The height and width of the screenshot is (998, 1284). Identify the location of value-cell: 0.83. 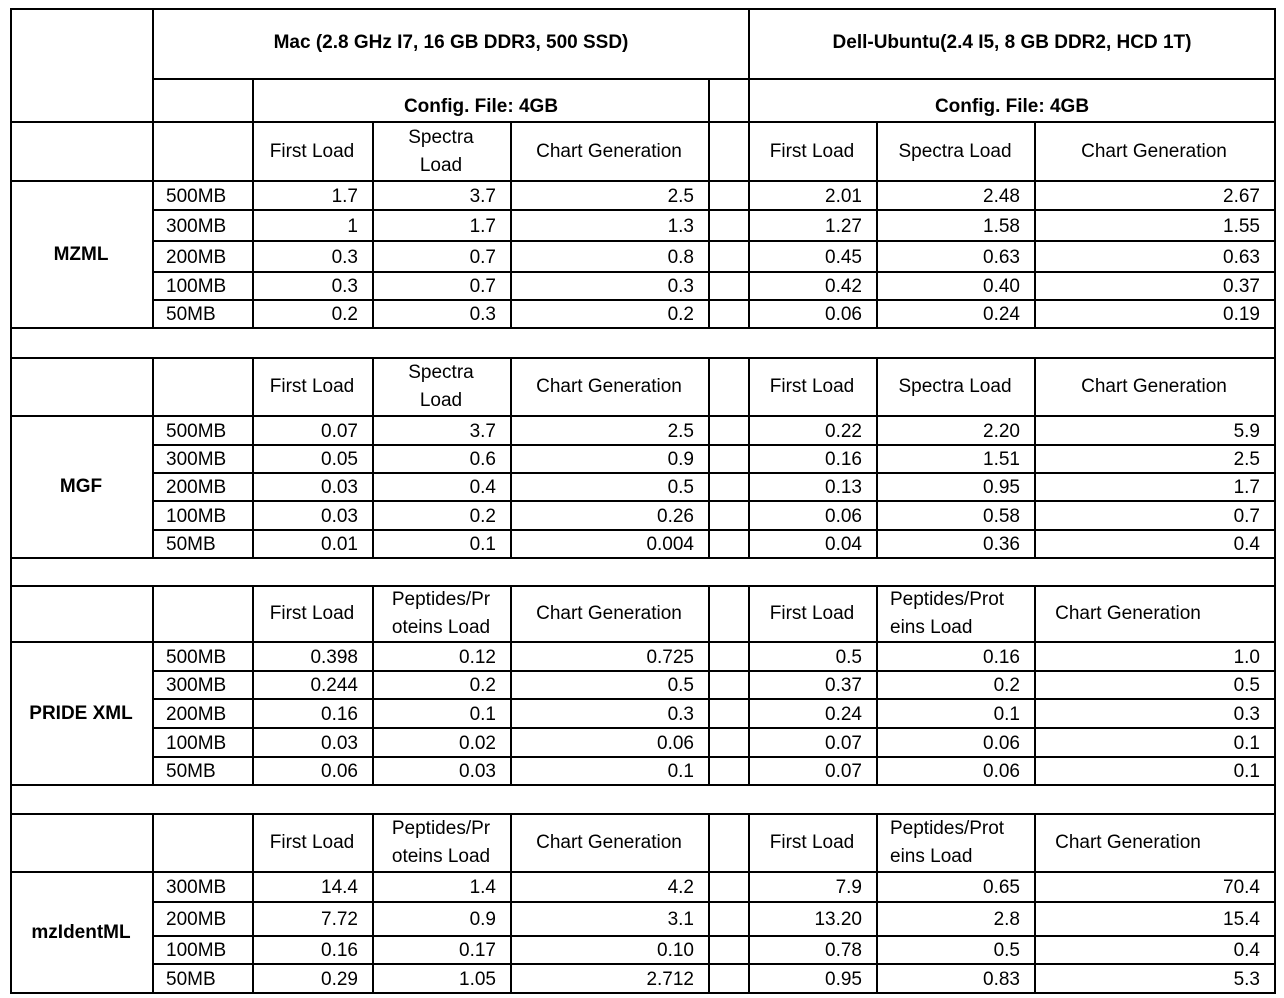
(1001, 979).